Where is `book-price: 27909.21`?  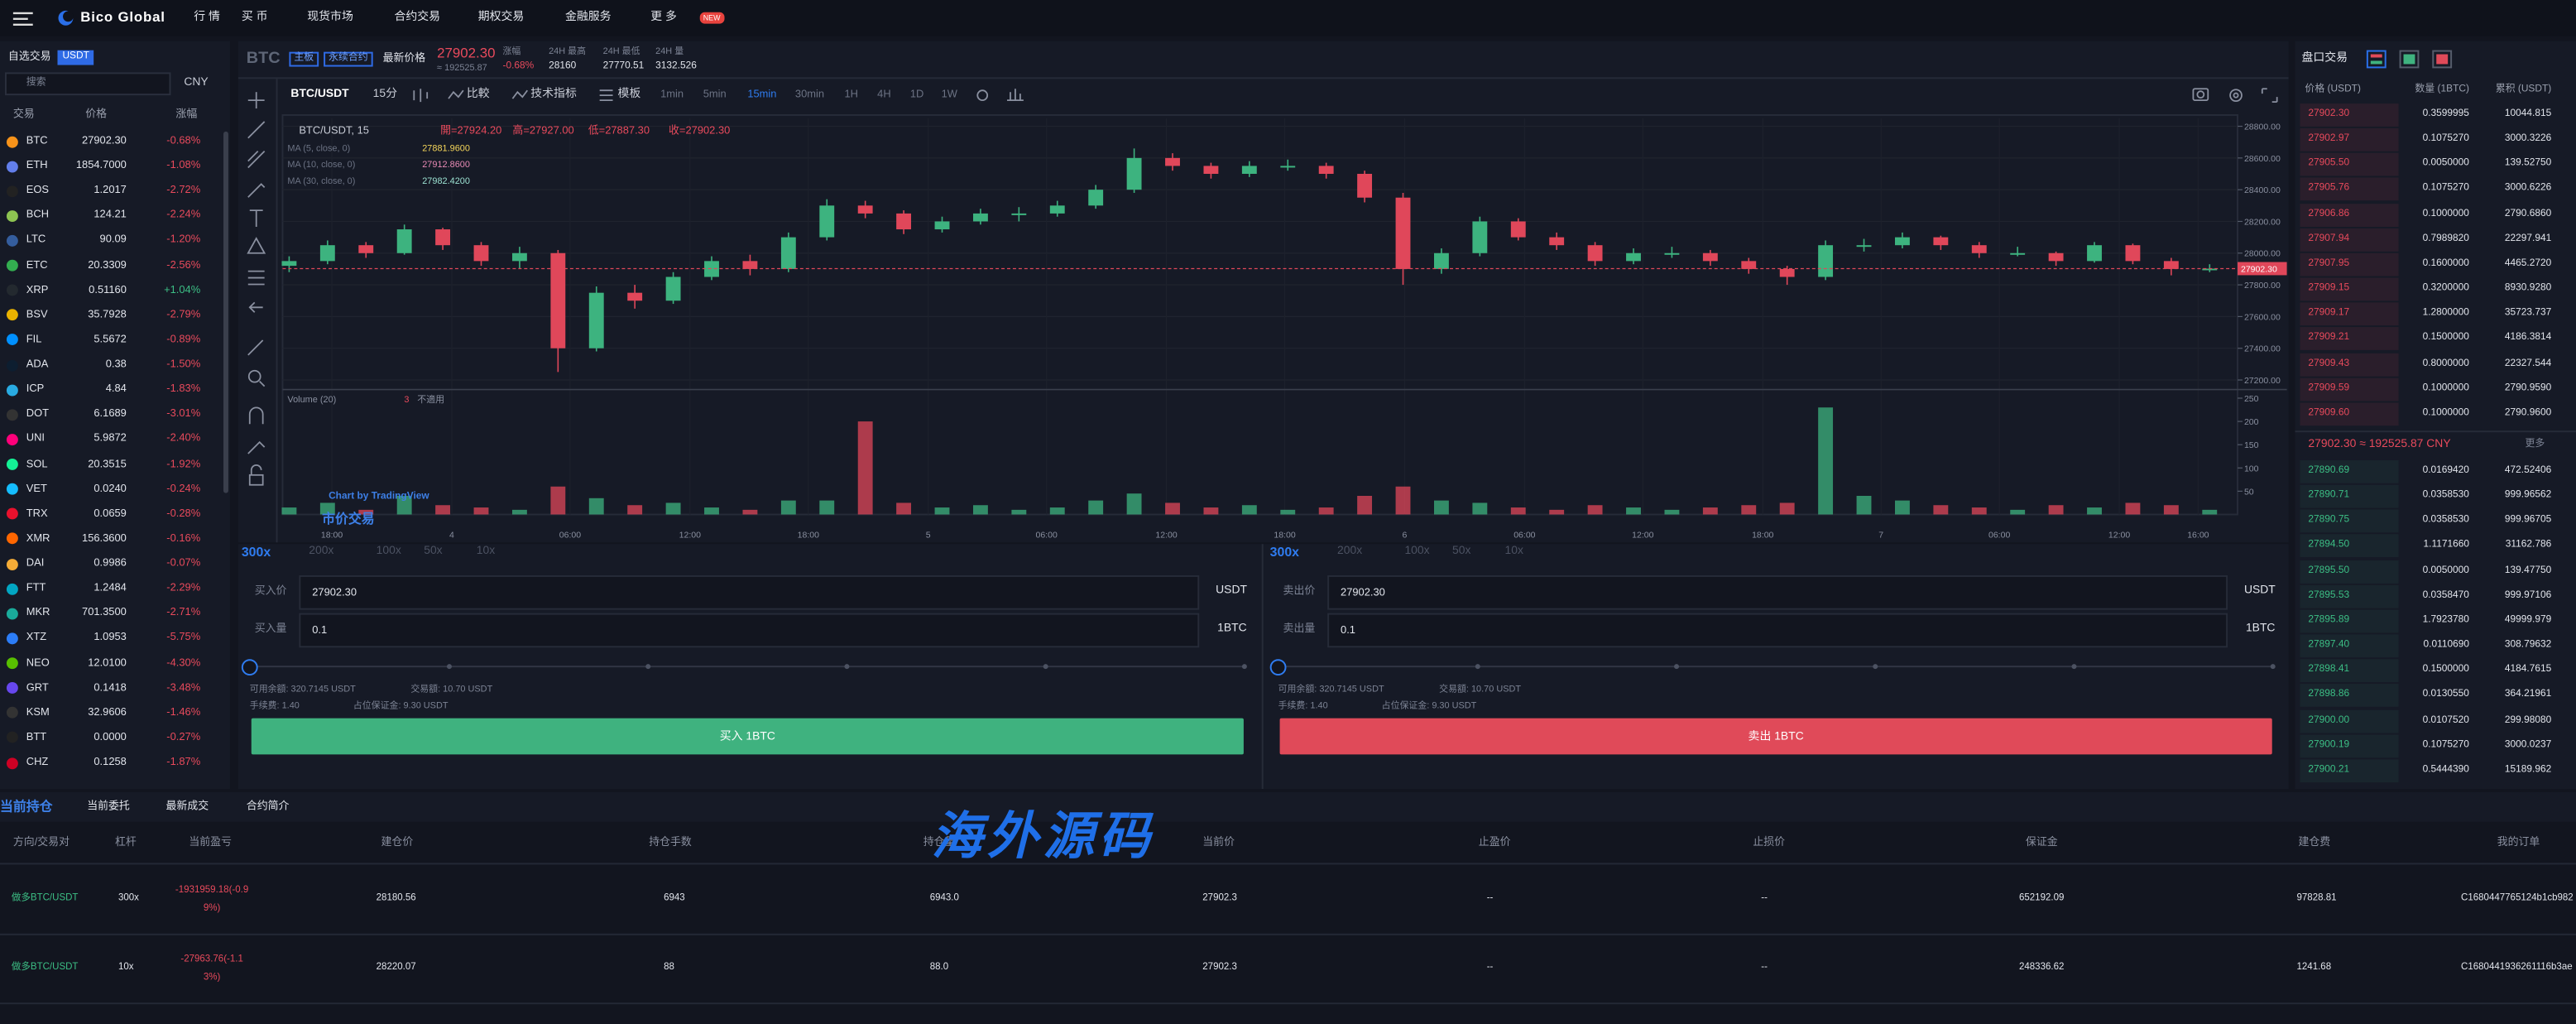 book-price: 27909.21 is located at coordinates (2329, 338).